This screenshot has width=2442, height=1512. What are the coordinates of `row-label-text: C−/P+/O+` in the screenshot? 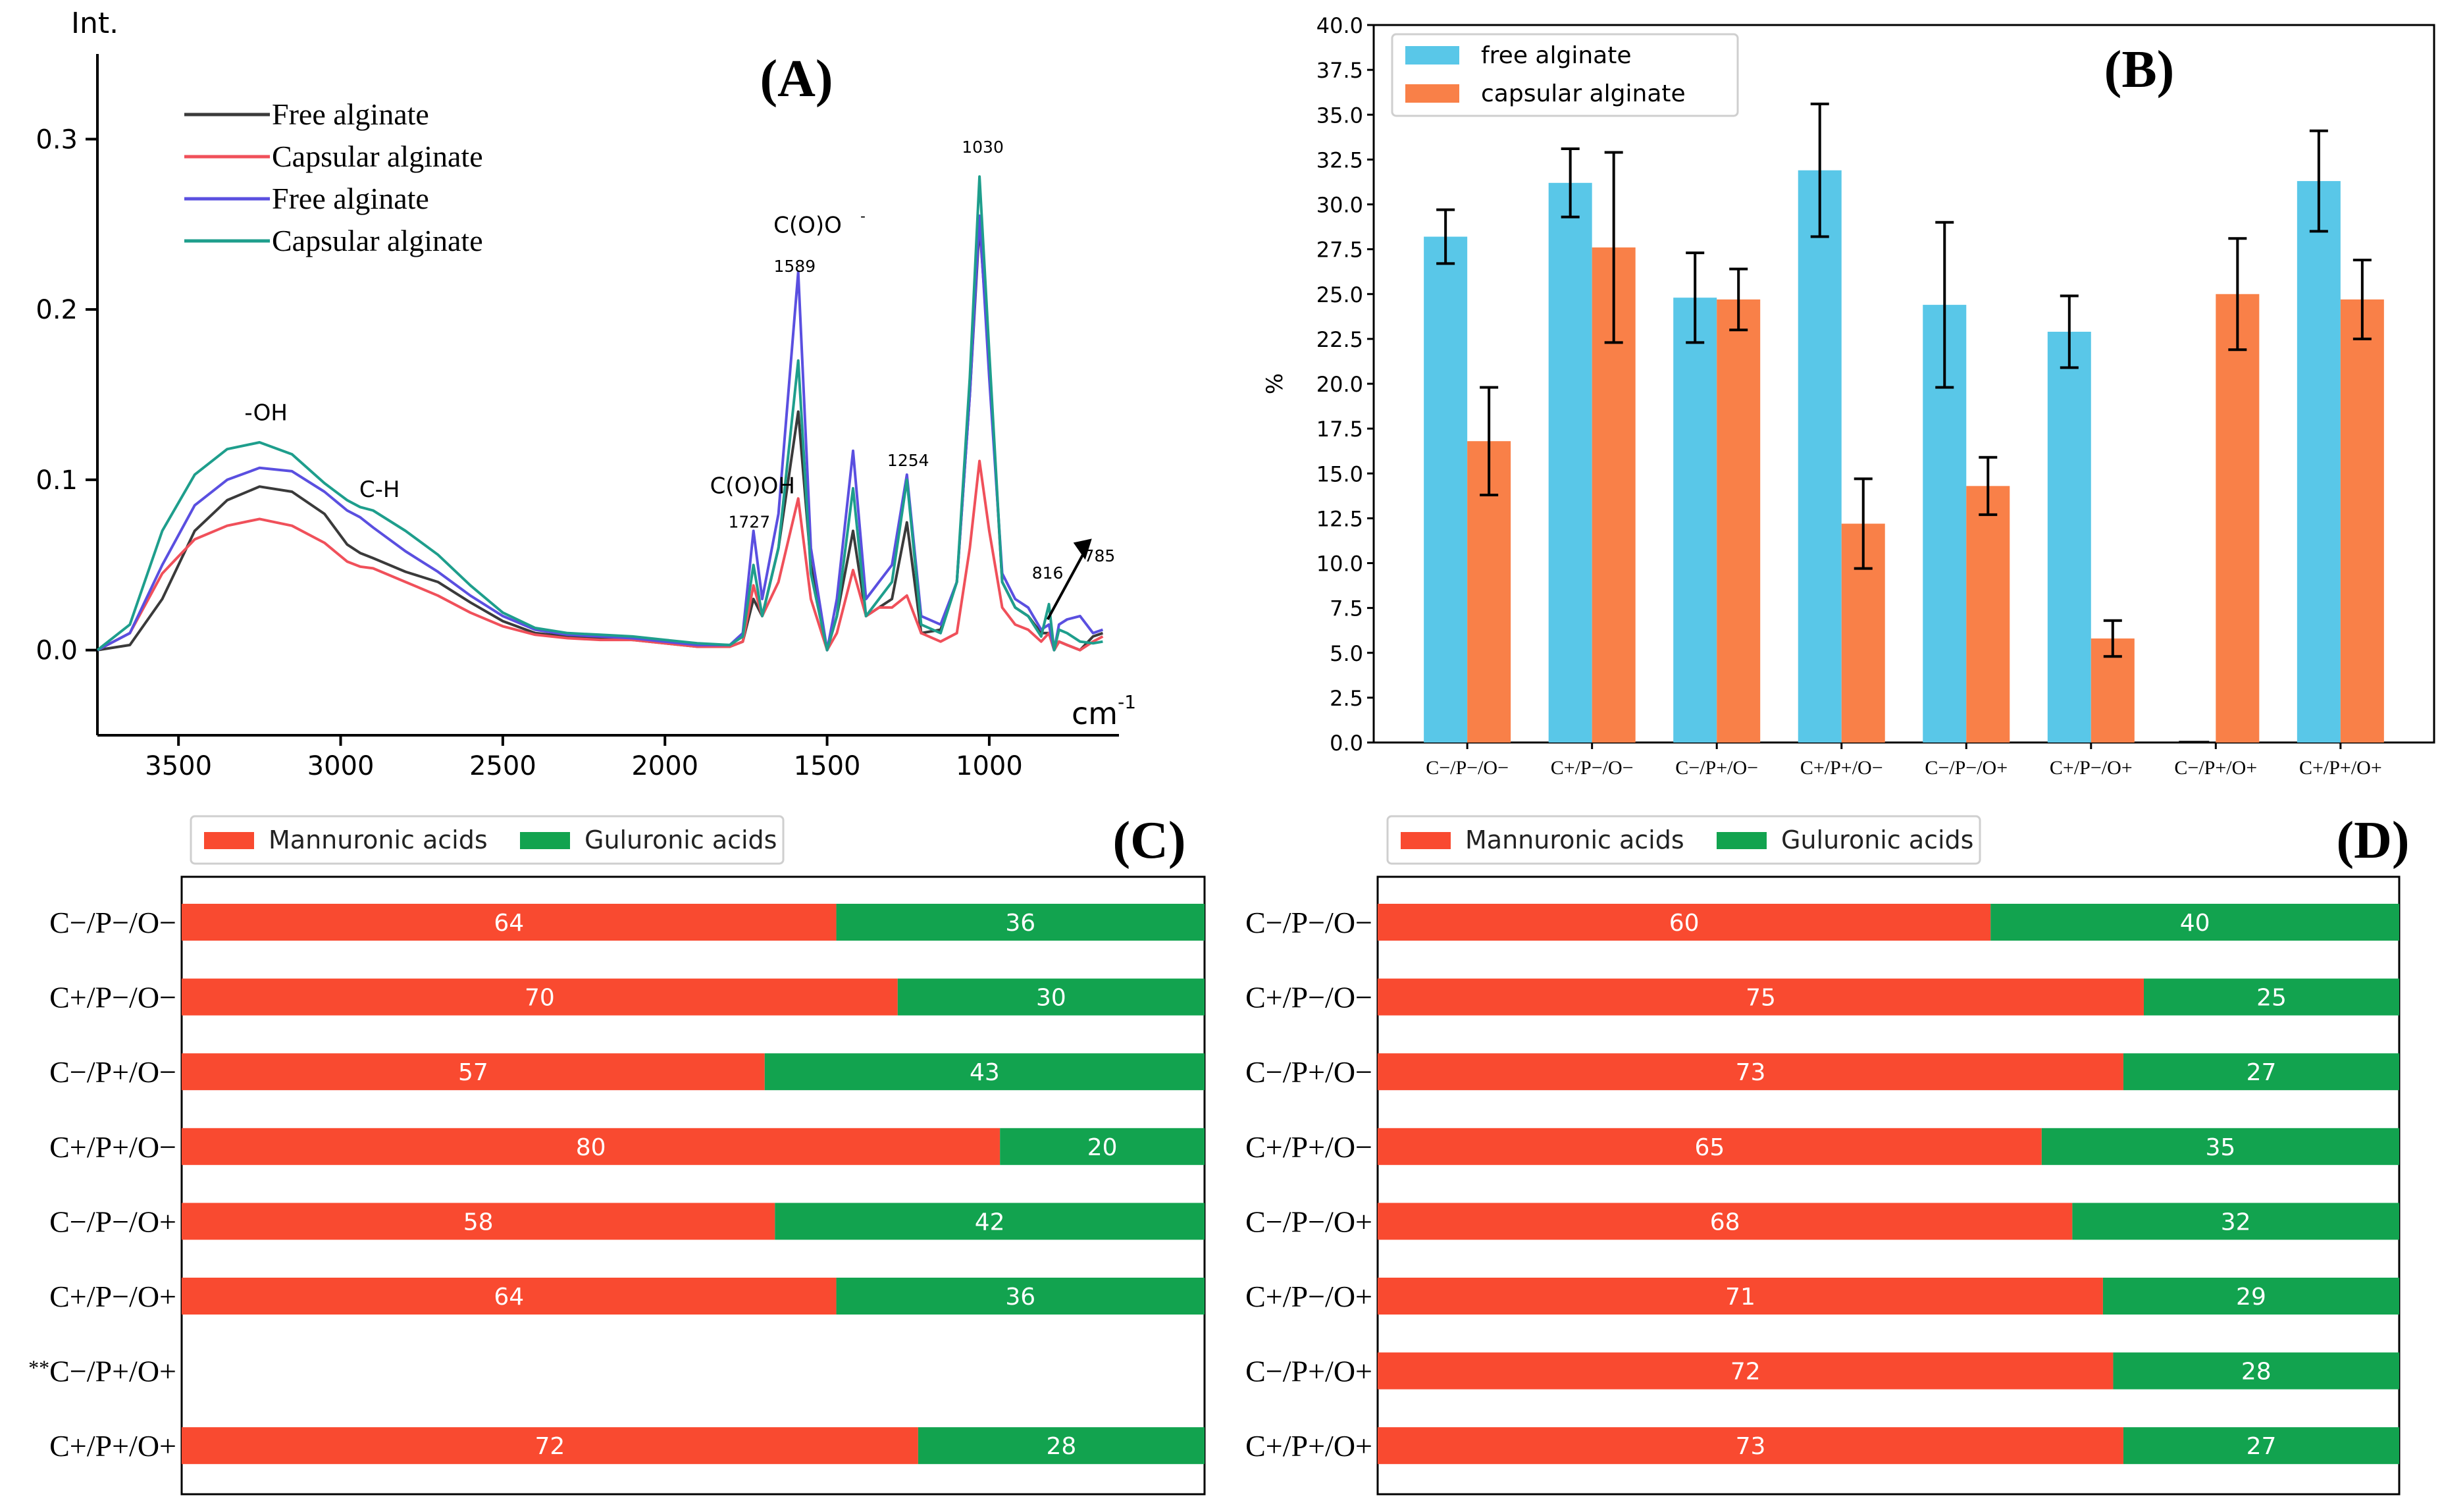 It's located at (112, 1372).